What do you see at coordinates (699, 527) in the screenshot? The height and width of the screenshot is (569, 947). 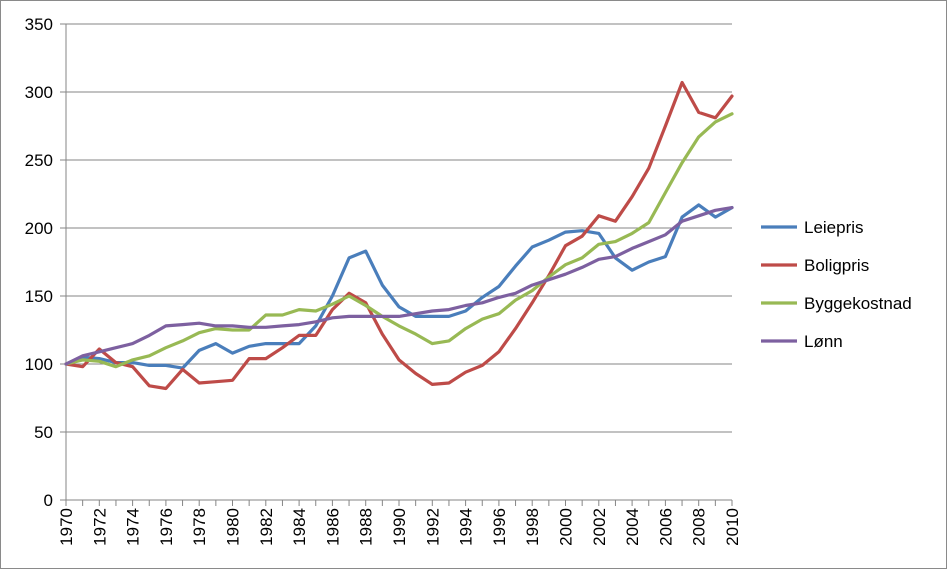 I see `x-tick-label: 2008` at bounding box center [699, 527].